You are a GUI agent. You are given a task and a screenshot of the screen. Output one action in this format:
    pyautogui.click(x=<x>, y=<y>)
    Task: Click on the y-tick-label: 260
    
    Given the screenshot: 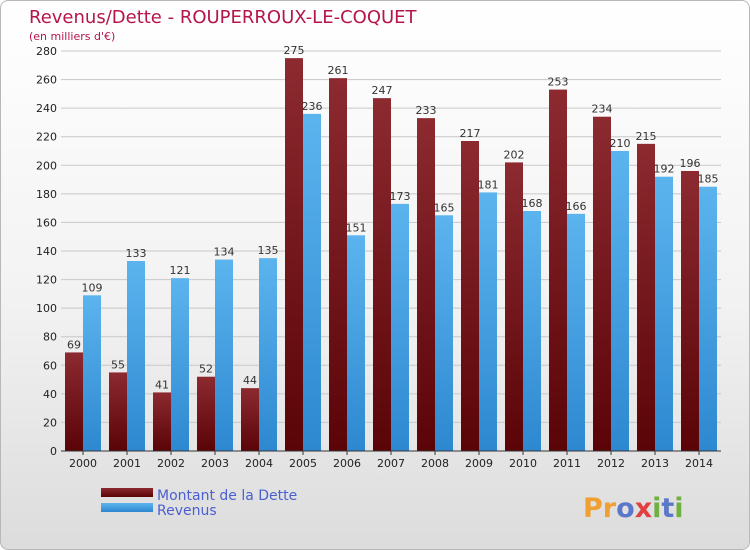 What is the action you would take?
    pyautogui.click(x=46, y=80)
    